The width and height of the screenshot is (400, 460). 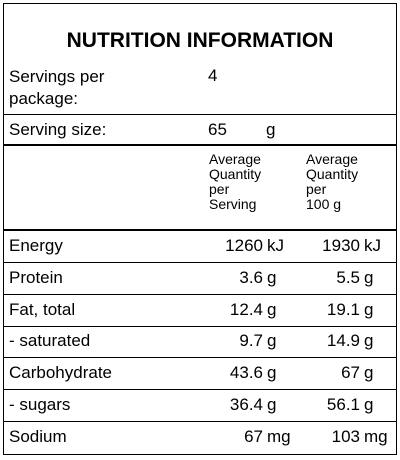 I want to click on nutrient-name: Carbohydrate, so click(x=61, y=373).